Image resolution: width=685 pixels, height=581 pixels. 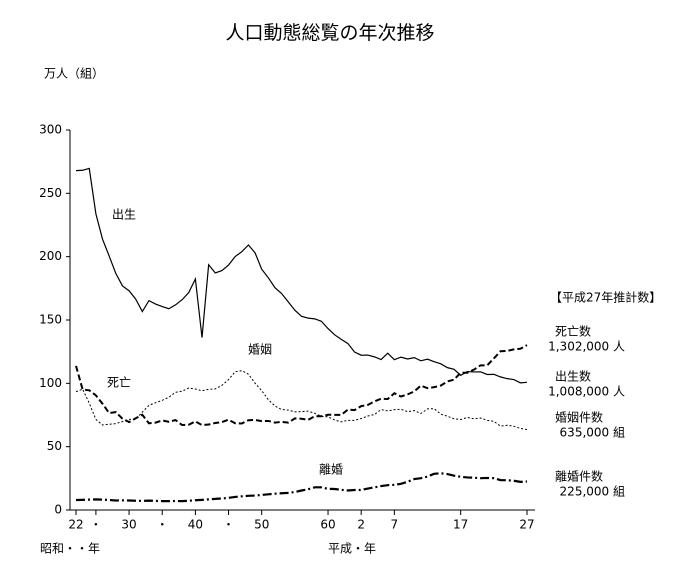 I want to click on legend-title: 【平成27年推計数】, so click(x=605, y=297).